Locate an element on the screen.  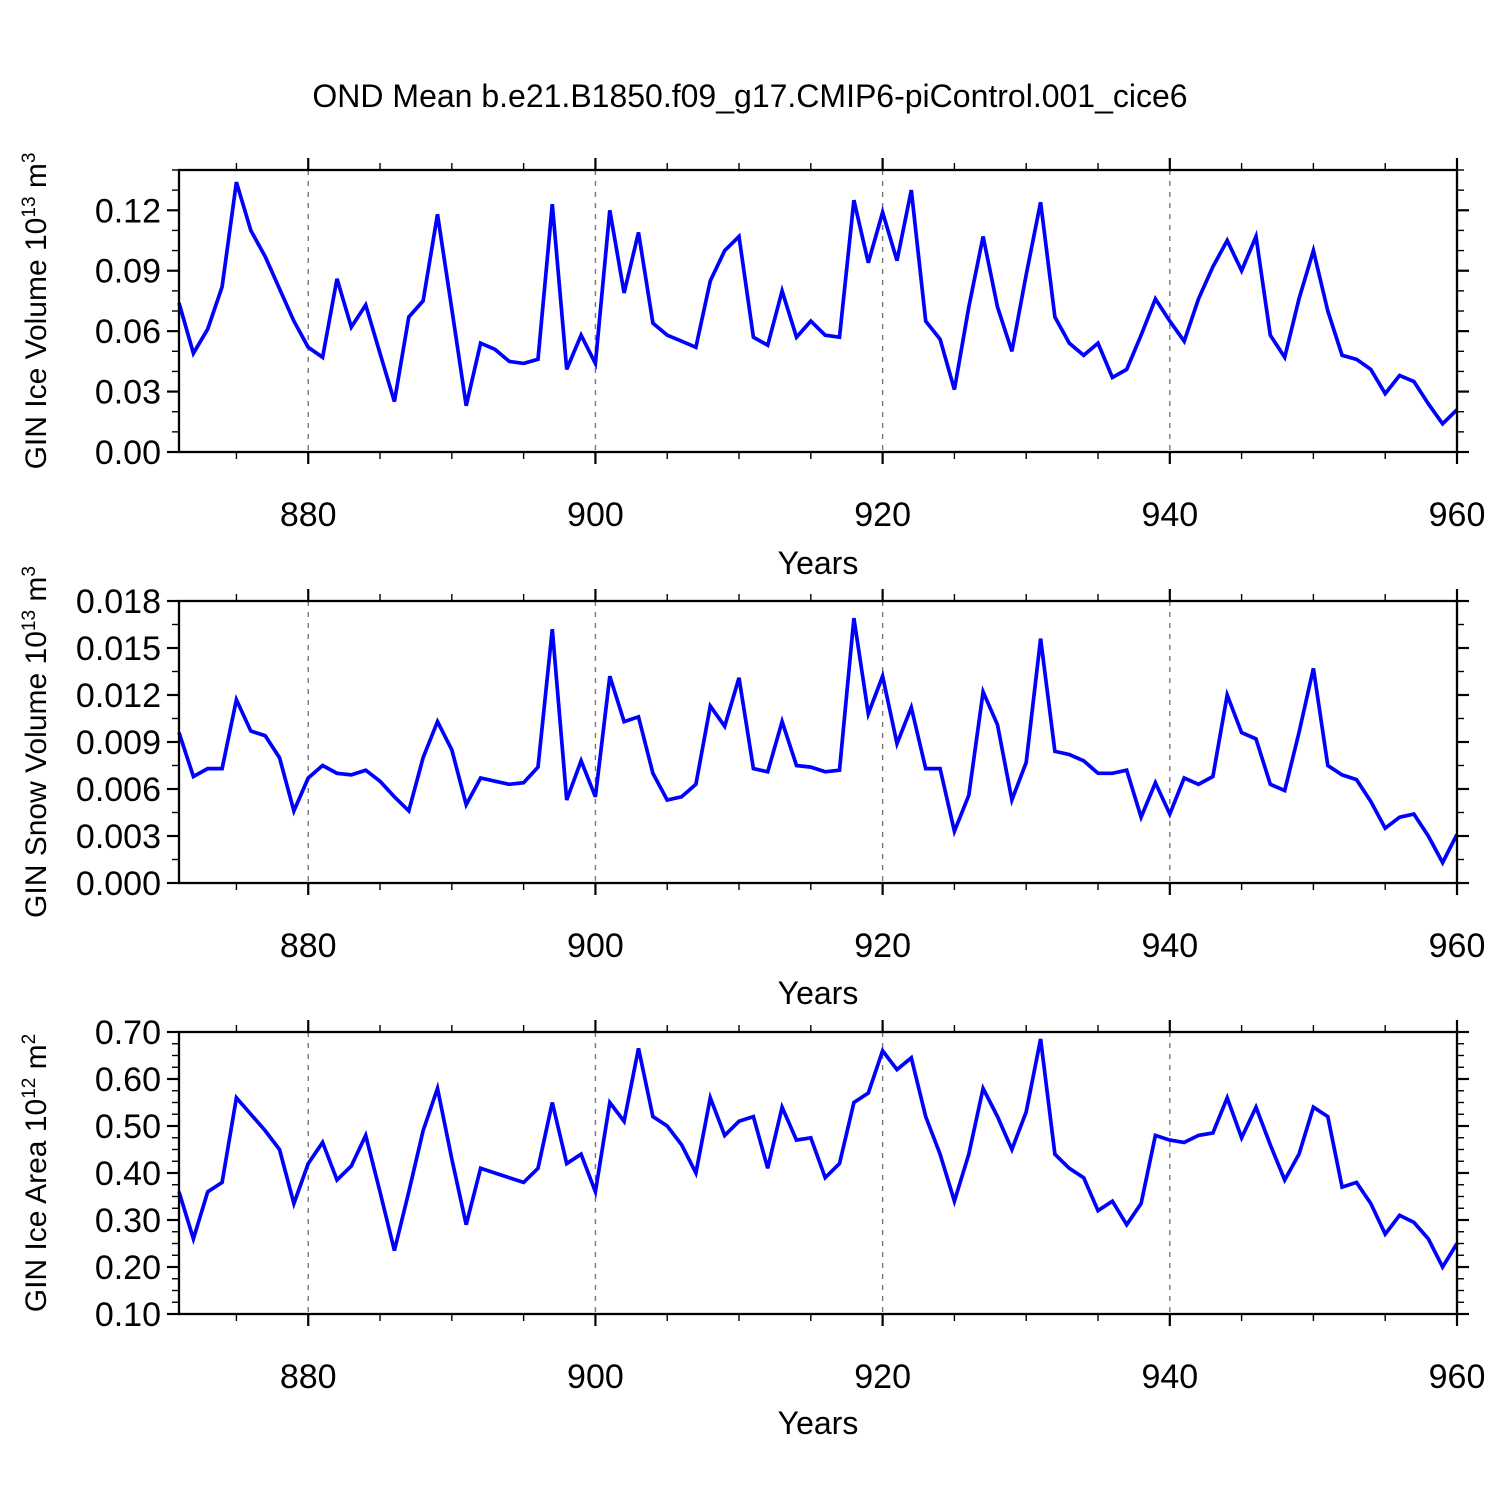
superscript: 12 is located at coordinates (29, 1088).